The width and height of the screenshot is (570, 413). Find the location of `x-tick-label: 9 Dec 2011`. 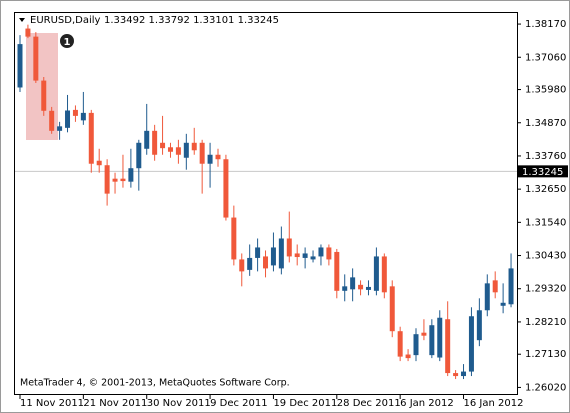

x-tick-label: 9 Dec 2011 is located at coordinates (239, 403).